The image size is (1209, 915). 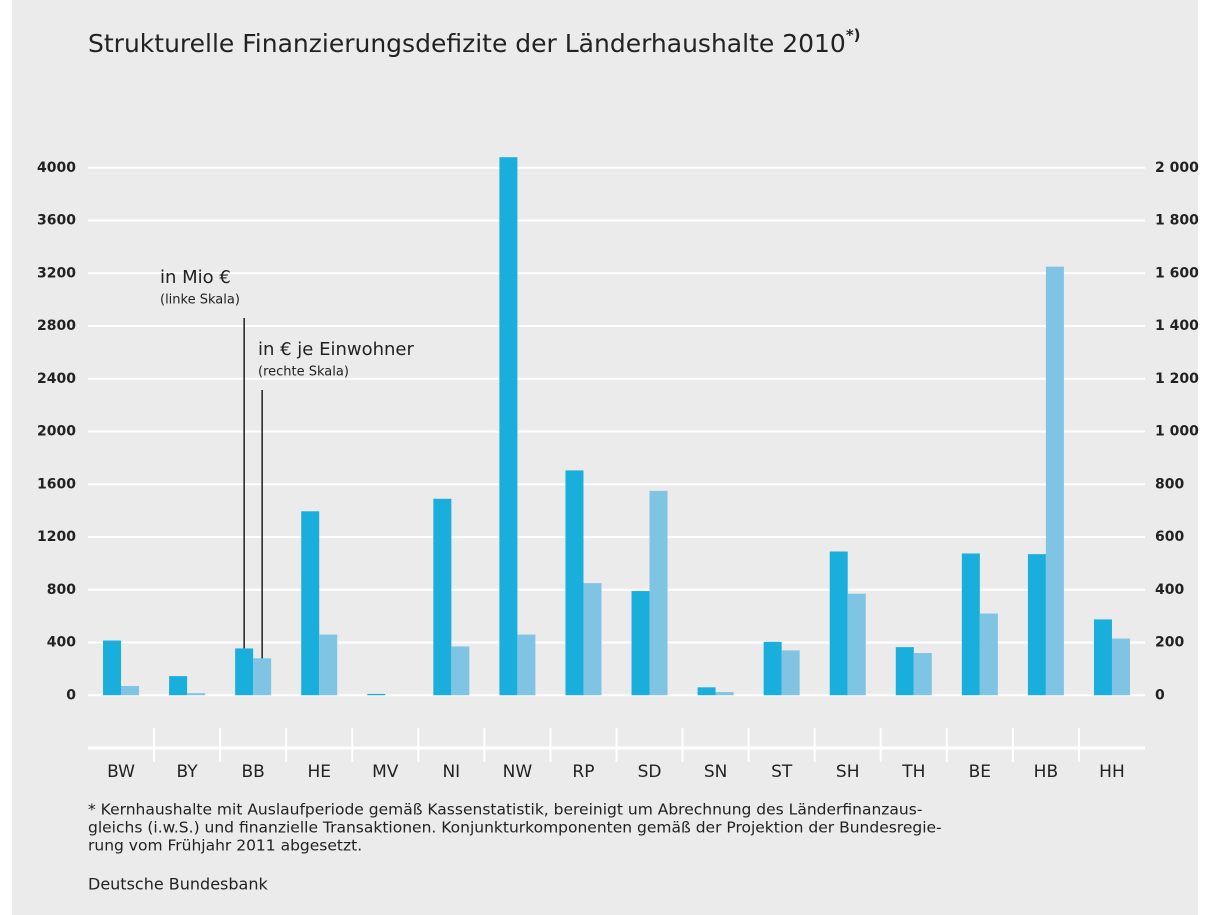 I want to click on x-tick-label: TH, so click(x=913, y=772).